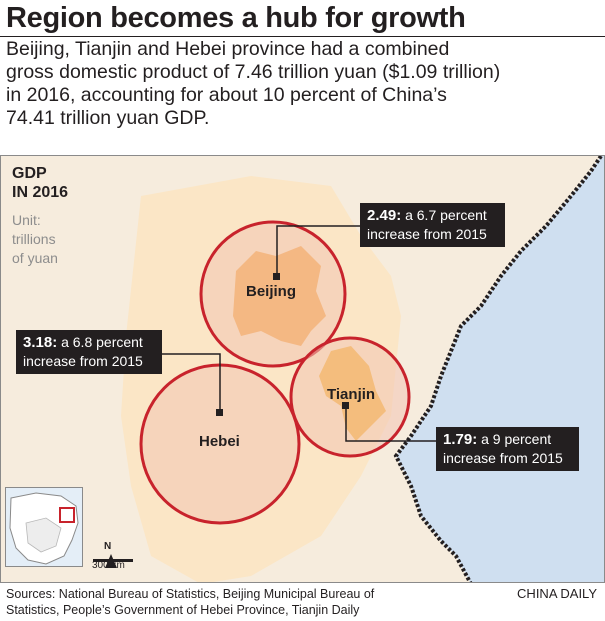 The width and height of the screenshot is (605, 621). Describe the element at coordinates (384, 215) in the screenshot. I see `callout-value: 2.49:` at that location.